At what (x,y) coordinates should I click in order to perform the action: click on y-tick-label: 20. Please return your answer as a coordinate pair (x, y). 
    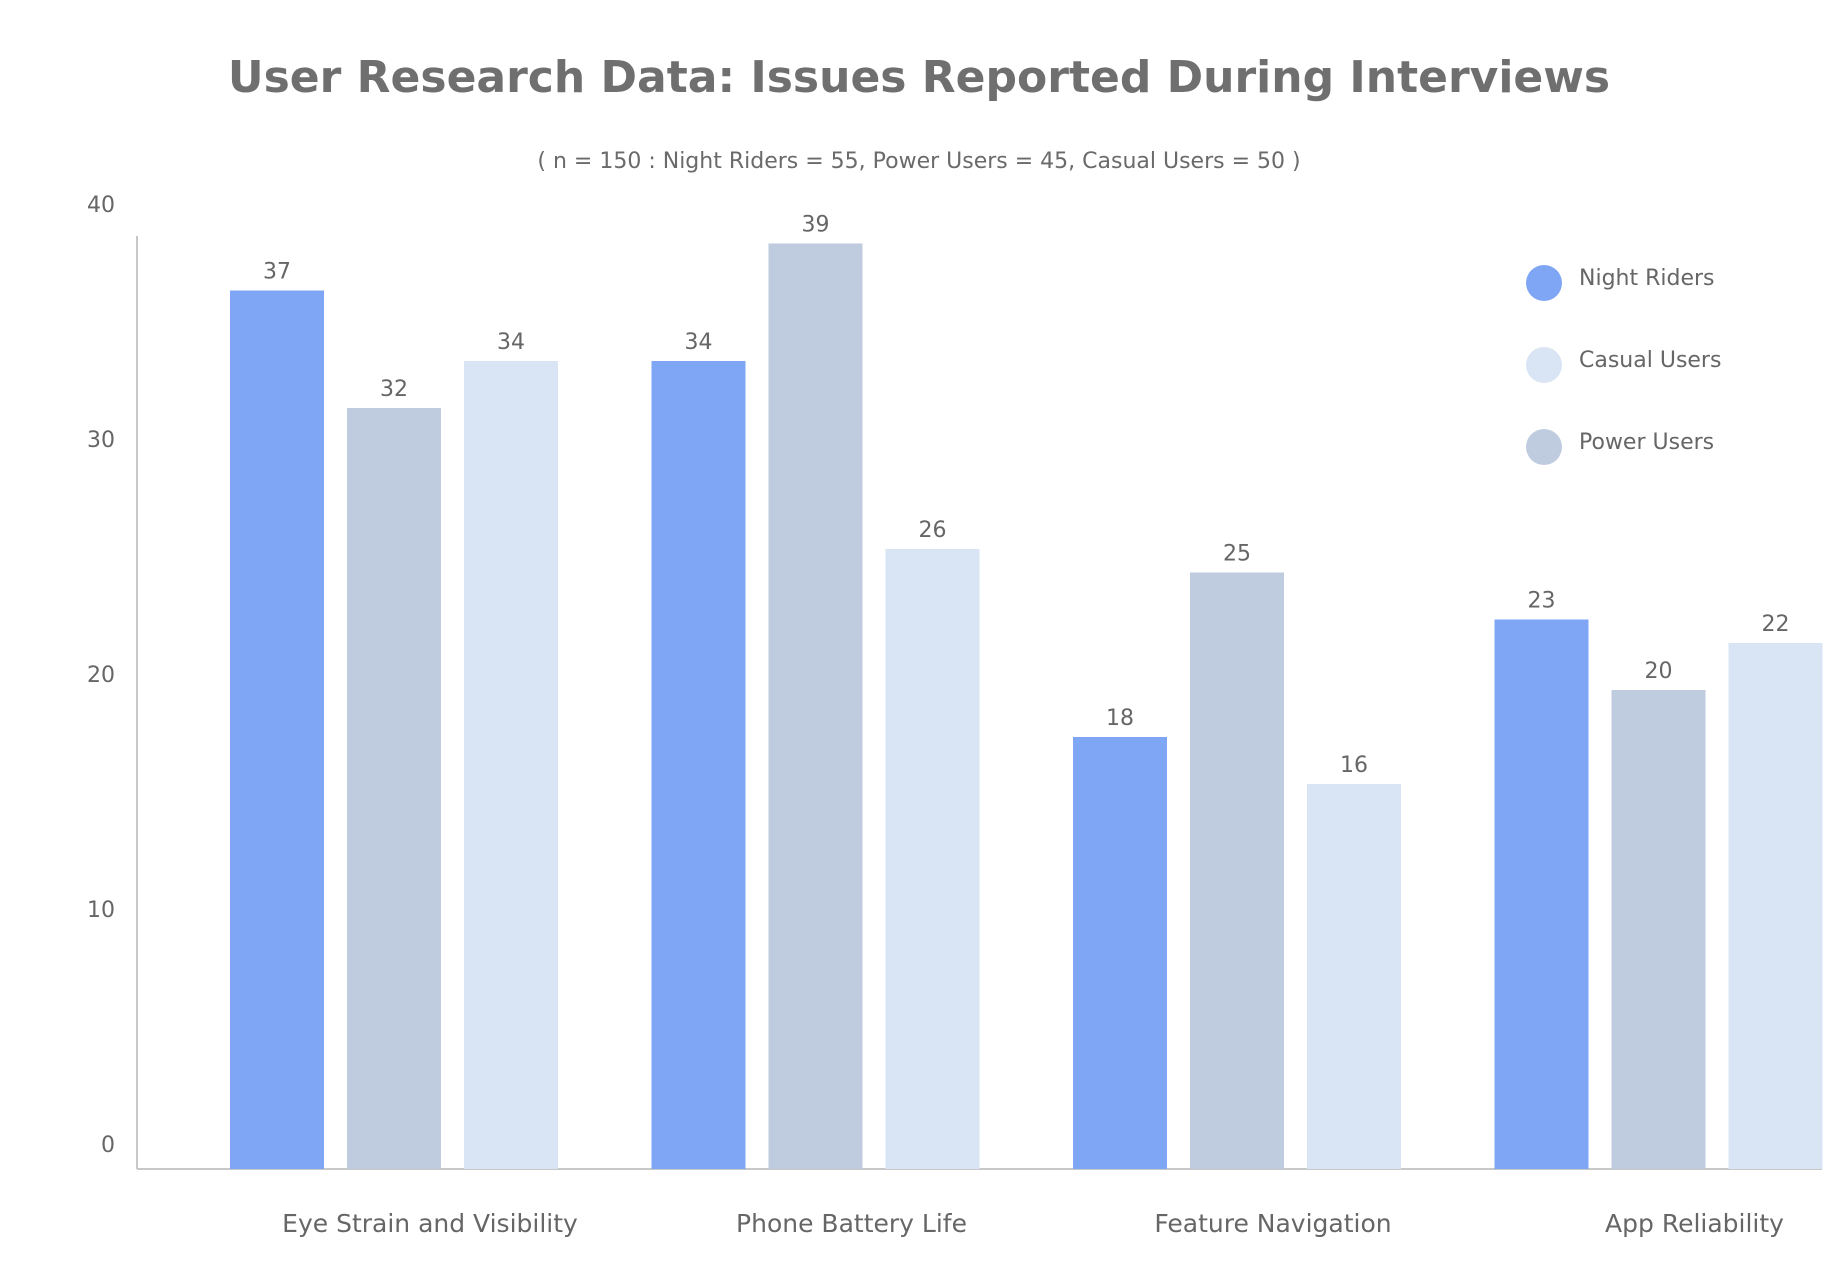
    Looking at the image, I should click on (101, 675).